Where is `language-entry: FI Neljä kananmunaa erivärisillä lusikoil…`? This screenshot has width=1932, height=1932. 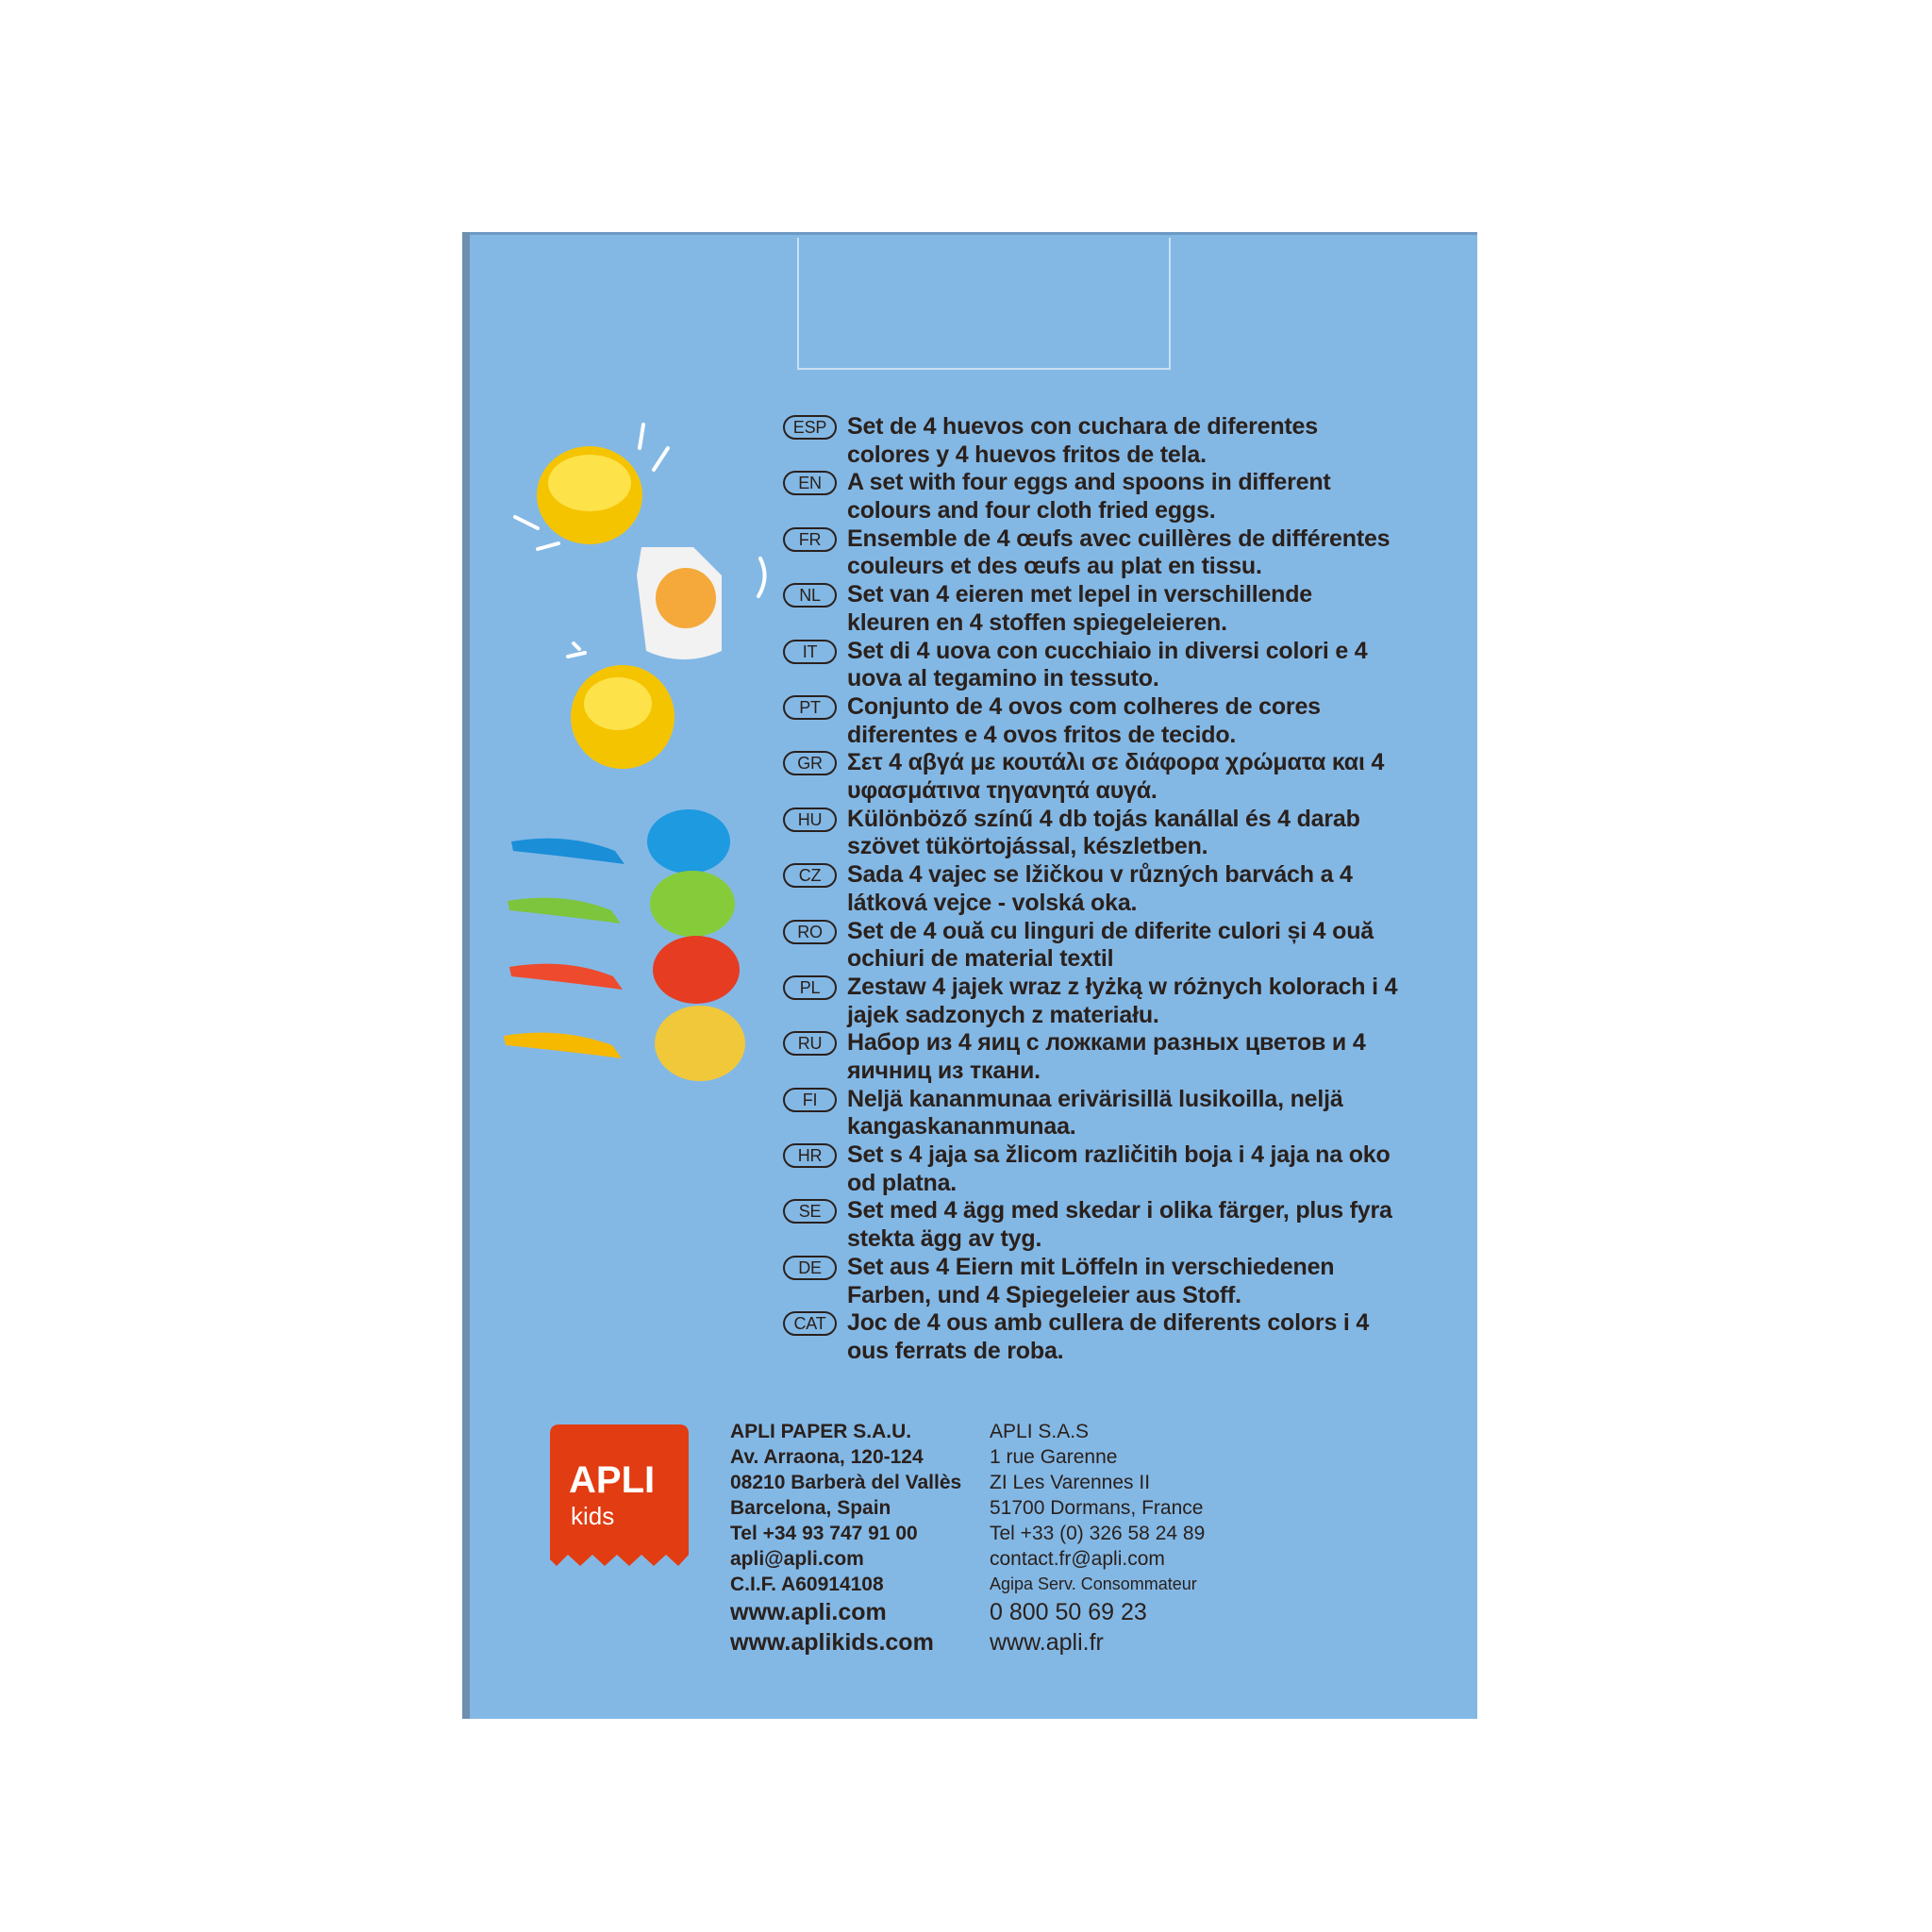
language-entry: FI Neljä kananmunaa erivärisillä lusikoil… is located at coordinates (1123, 1113).